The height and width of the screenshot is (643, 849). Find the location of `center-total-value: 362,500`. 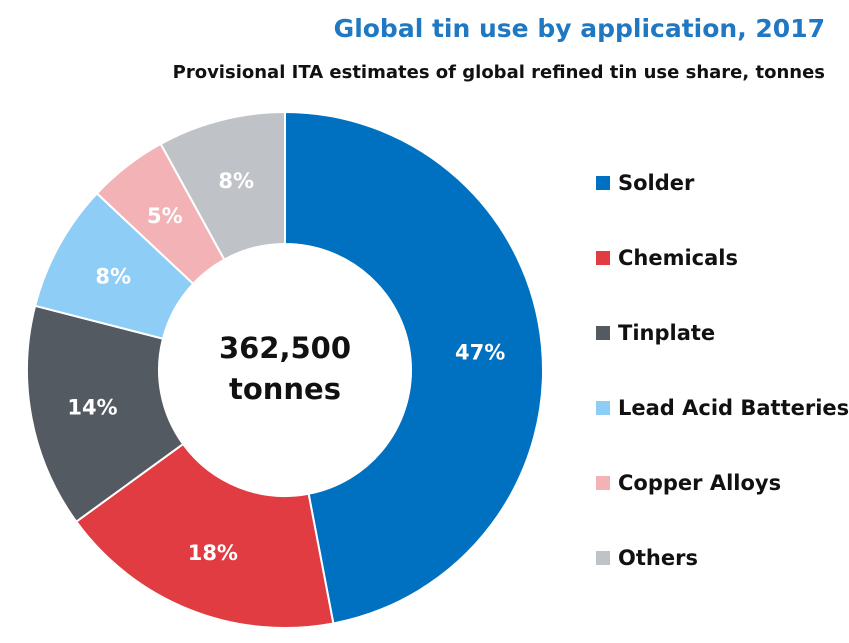

center-total-value: 362,500 is located at coordinates (285, 348).